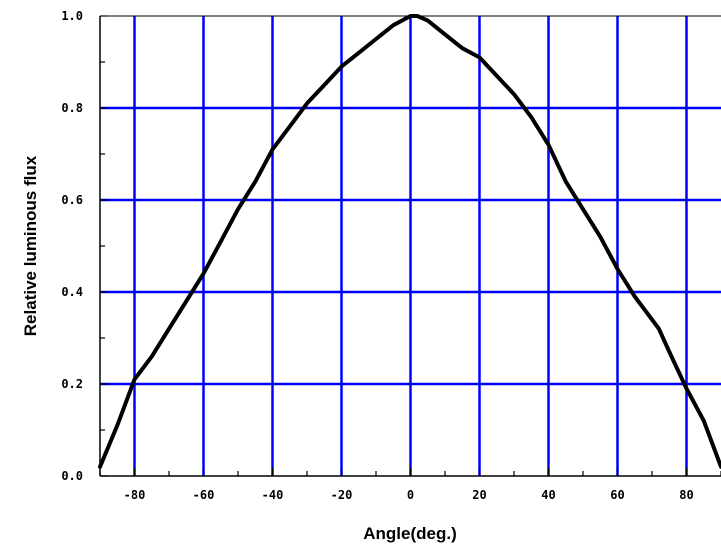  I want to click on y-tick-label: 0.4, so click(72, 292).